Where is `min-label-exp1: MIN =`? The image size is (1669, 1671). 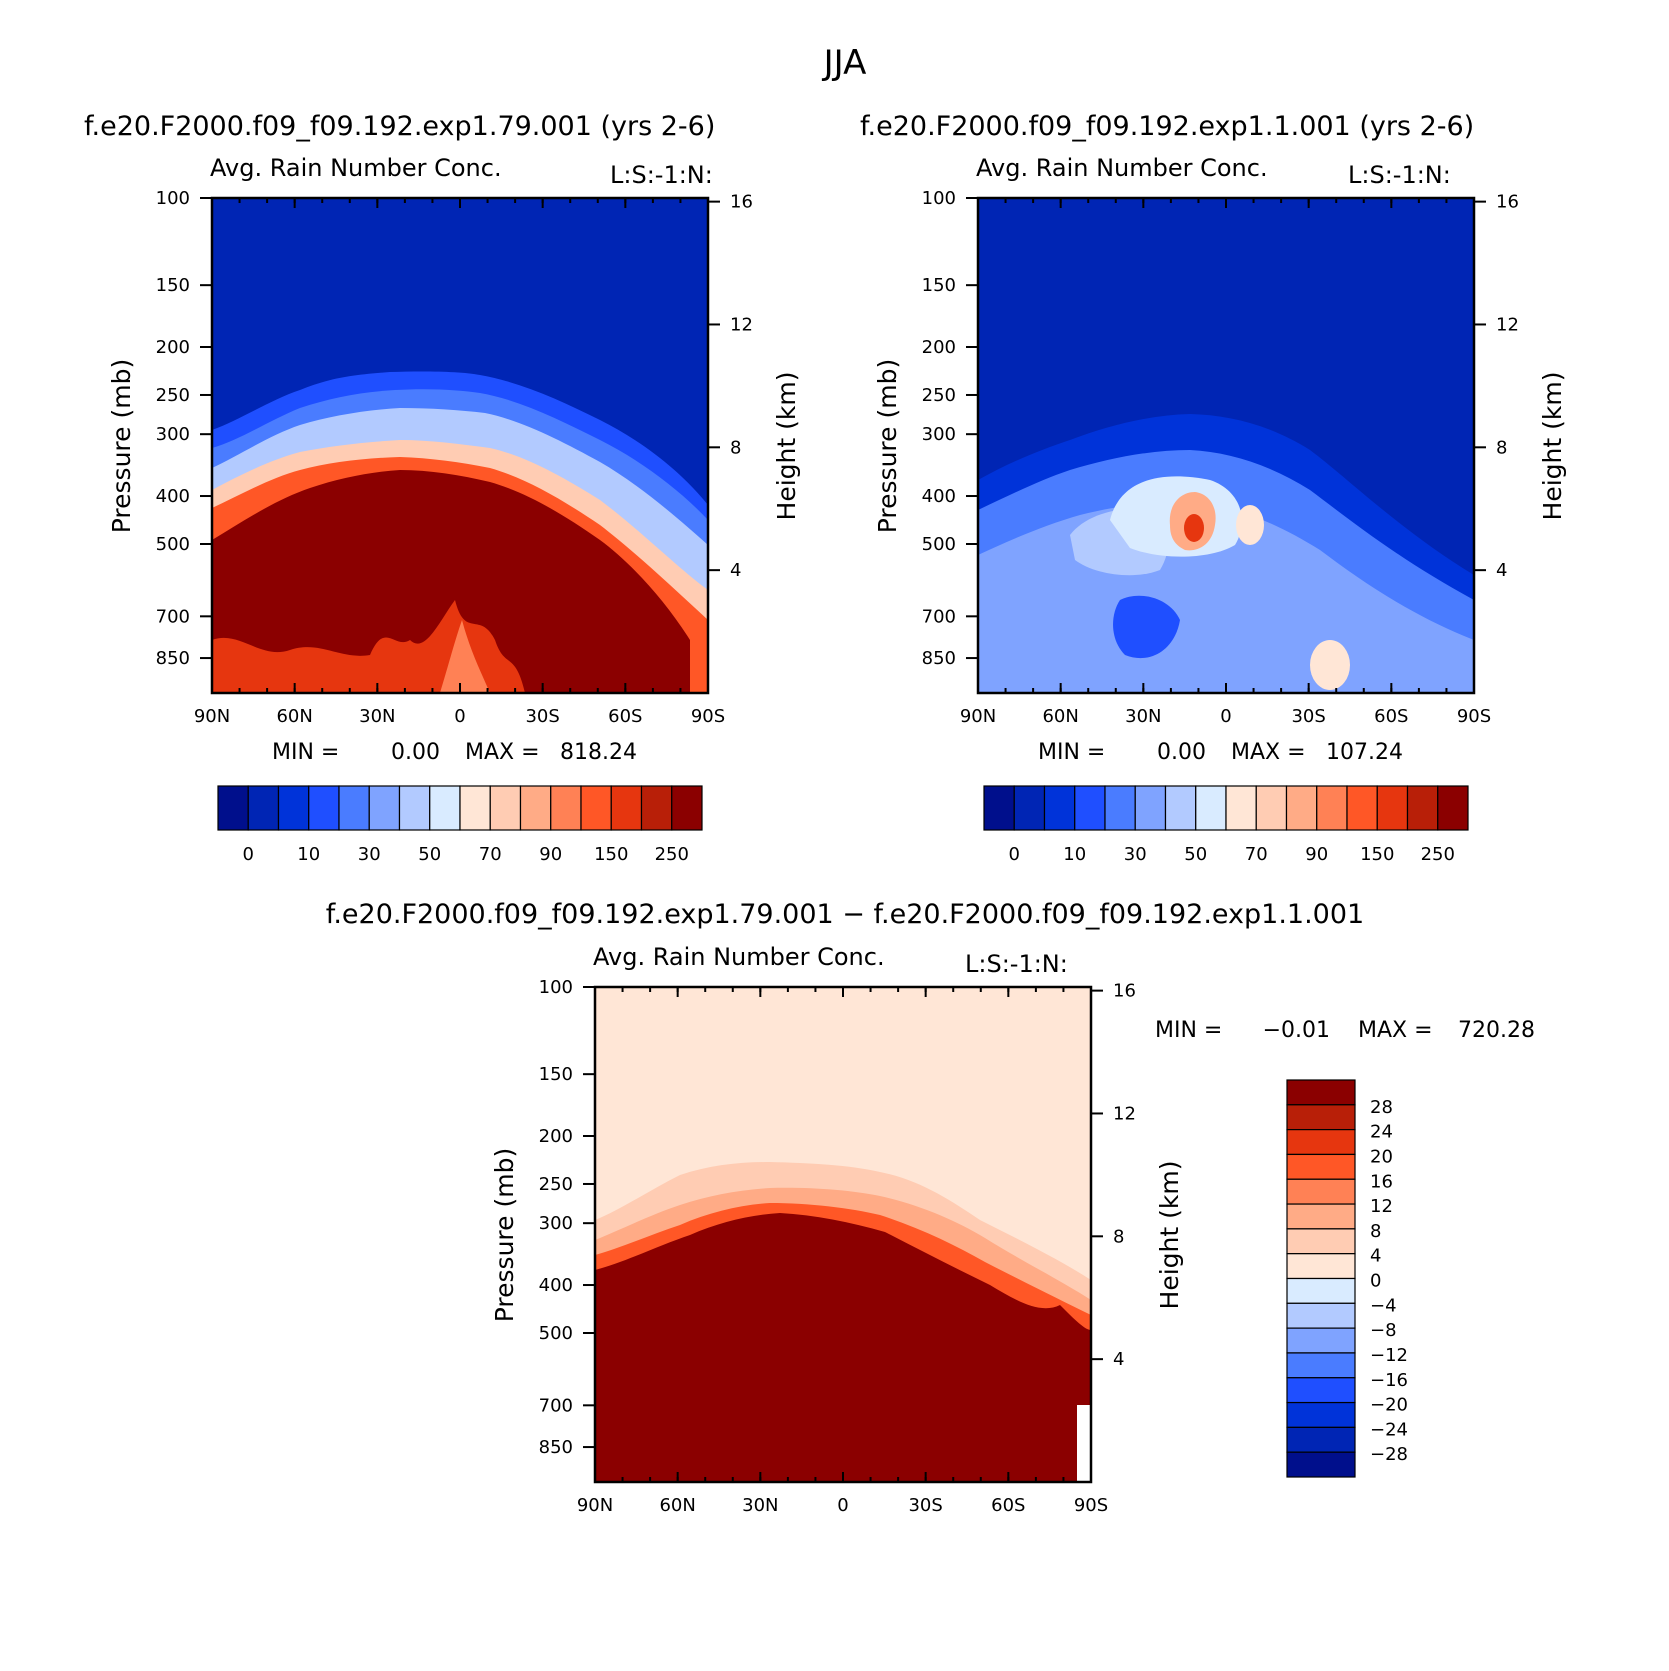
min-label-exp1: MIN = is located at coordinates (1071, 752).